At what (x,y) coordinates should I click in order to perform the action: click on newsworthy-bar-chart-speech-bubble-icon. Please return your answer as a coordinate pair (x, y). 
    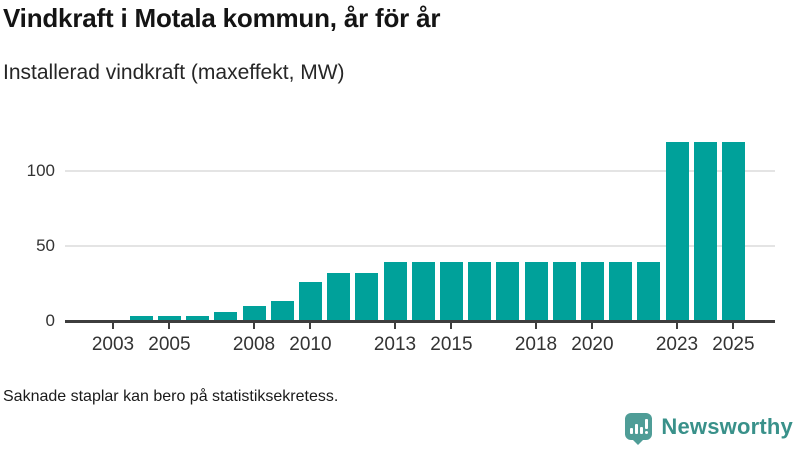
    Looking at the image, I should click on (639, 429).